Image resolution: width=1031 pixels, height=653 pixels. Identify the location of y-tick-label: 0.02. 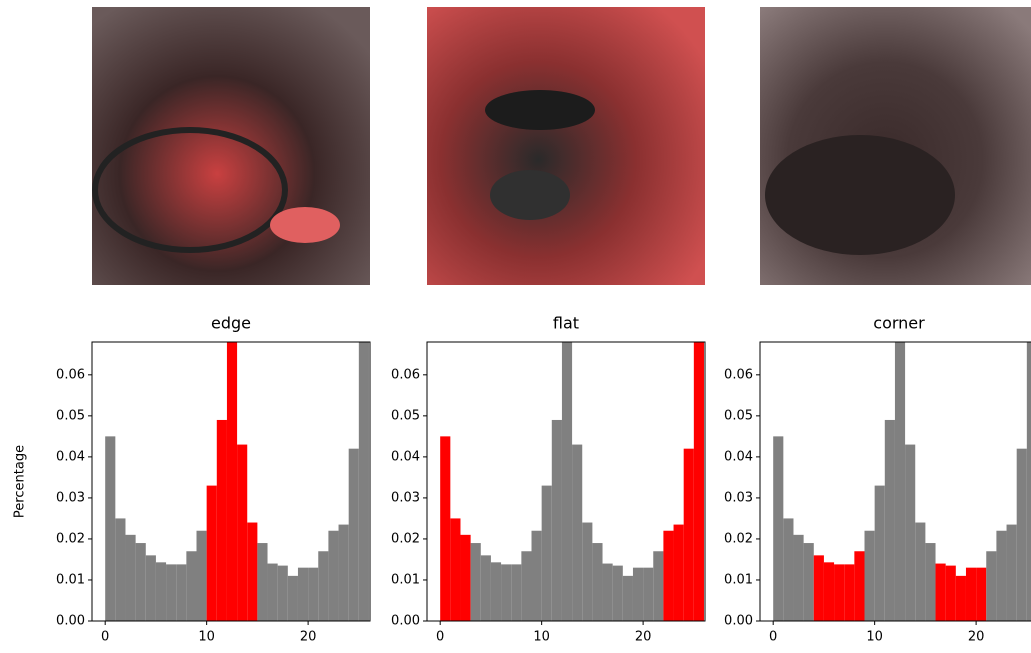
(405, 538).